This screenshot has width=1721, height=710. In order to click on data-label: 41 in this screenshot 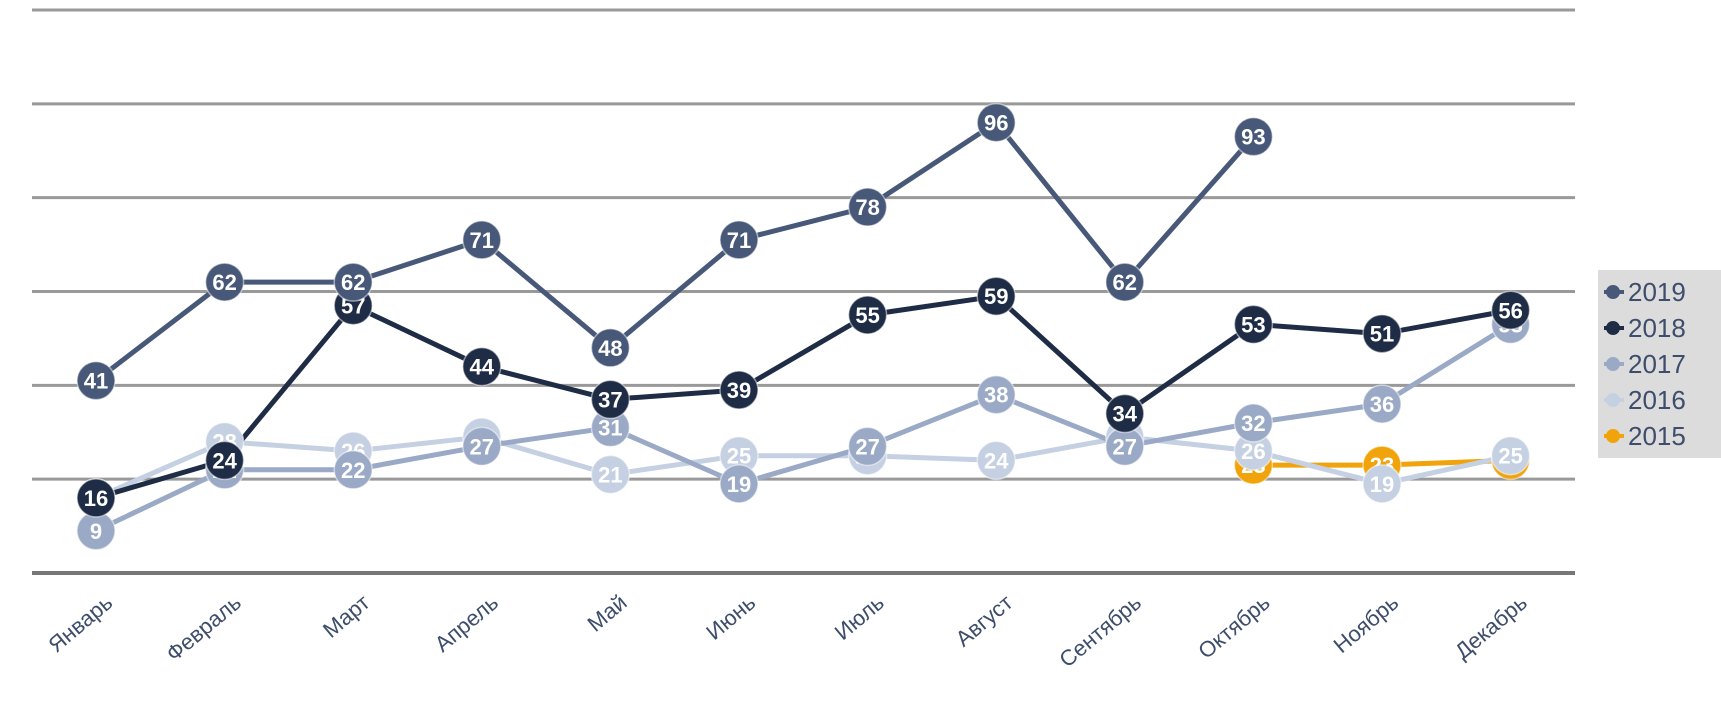, I will do `click(96, 381)`.